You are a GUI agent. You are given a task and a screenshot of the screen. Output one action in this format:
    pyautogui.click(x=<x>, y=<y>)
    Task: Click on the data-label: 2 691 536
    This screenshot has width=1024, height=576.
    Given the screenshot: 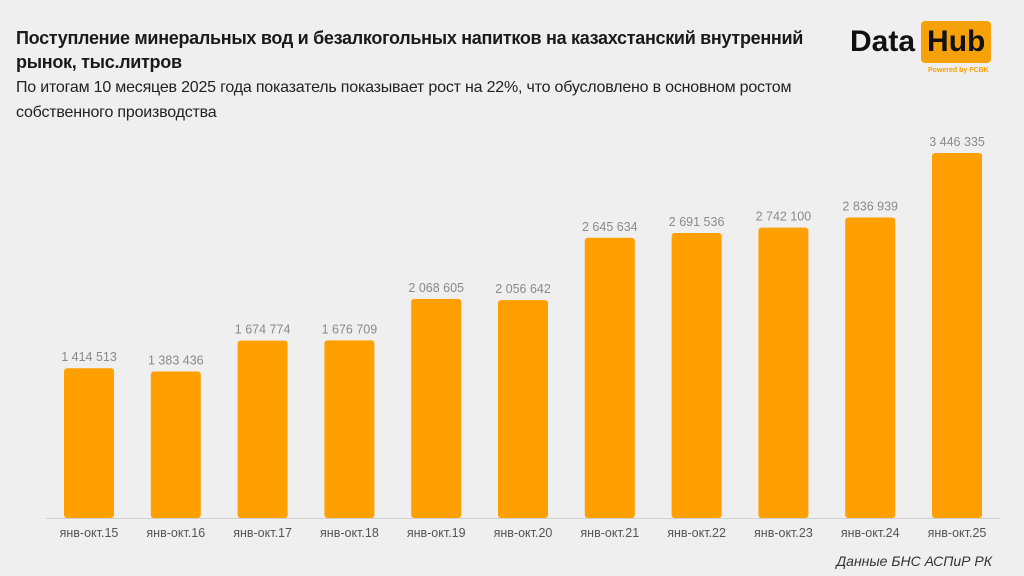 What is the action you would take?
    pyautogui.click(x=697, y=222)
    